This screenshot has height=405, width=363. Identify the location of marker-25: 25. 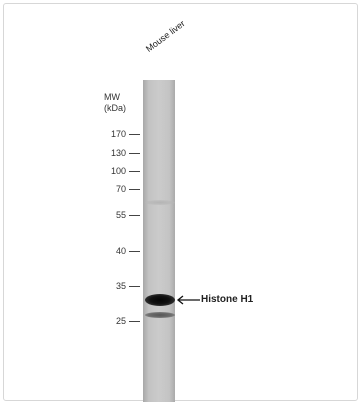
(121, 321).